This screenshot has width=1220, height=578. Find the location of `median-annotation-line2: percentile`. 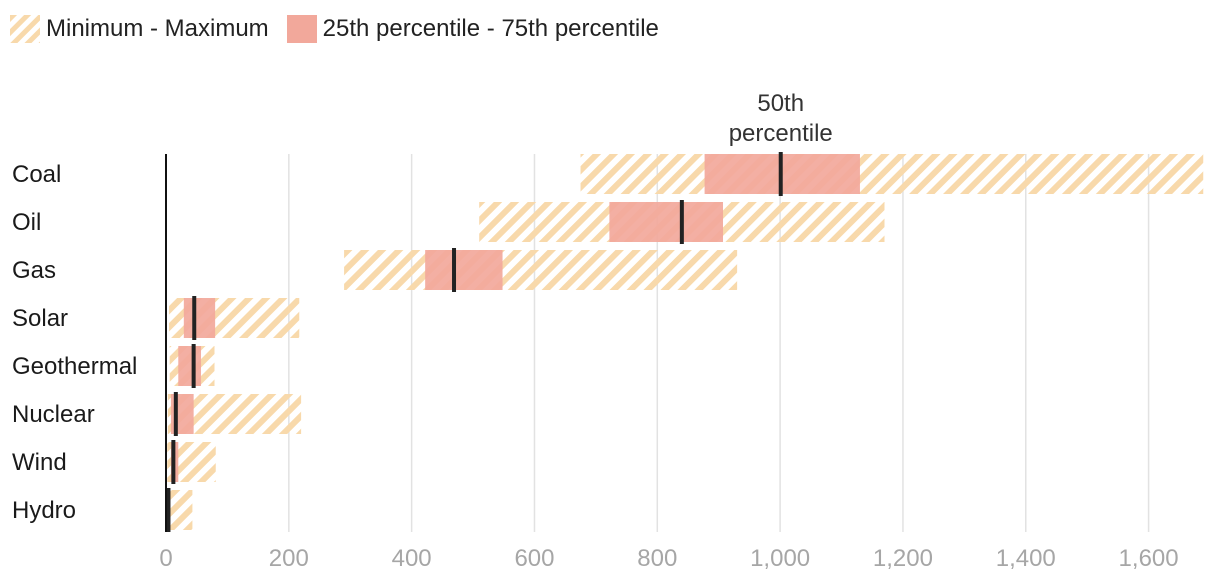

median-annotation-line2: percentile is located at coordinates (781, 133).